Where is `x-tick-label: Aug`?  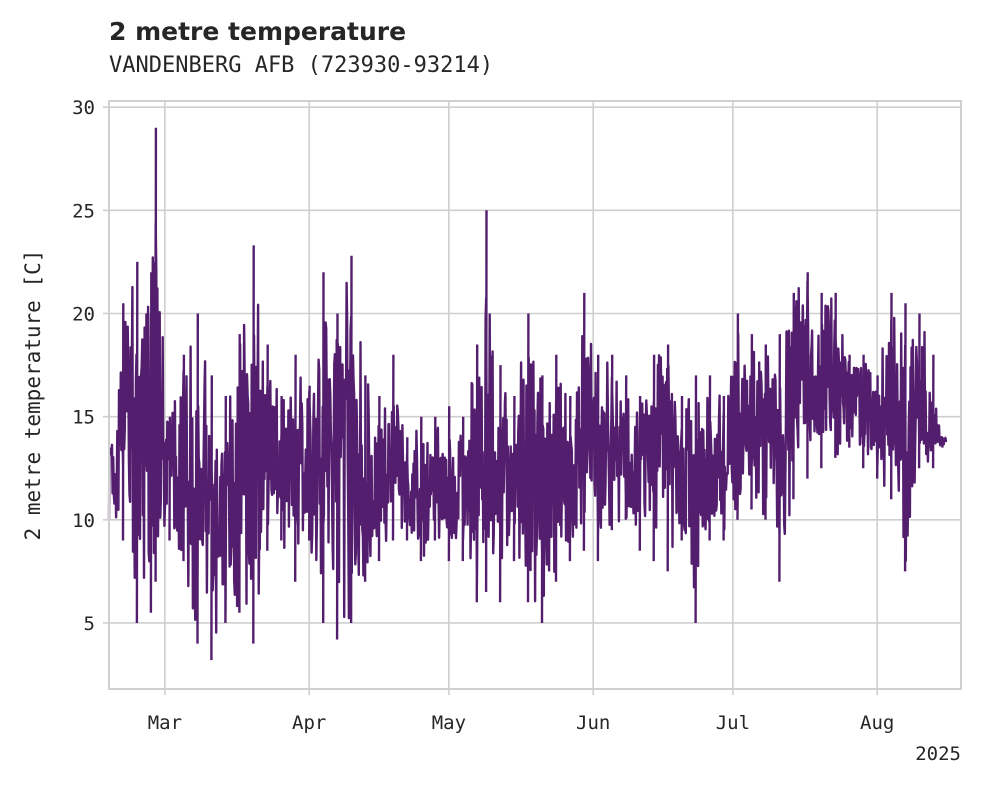
x-tick-label: Aug is located at coordinates (877, 723).